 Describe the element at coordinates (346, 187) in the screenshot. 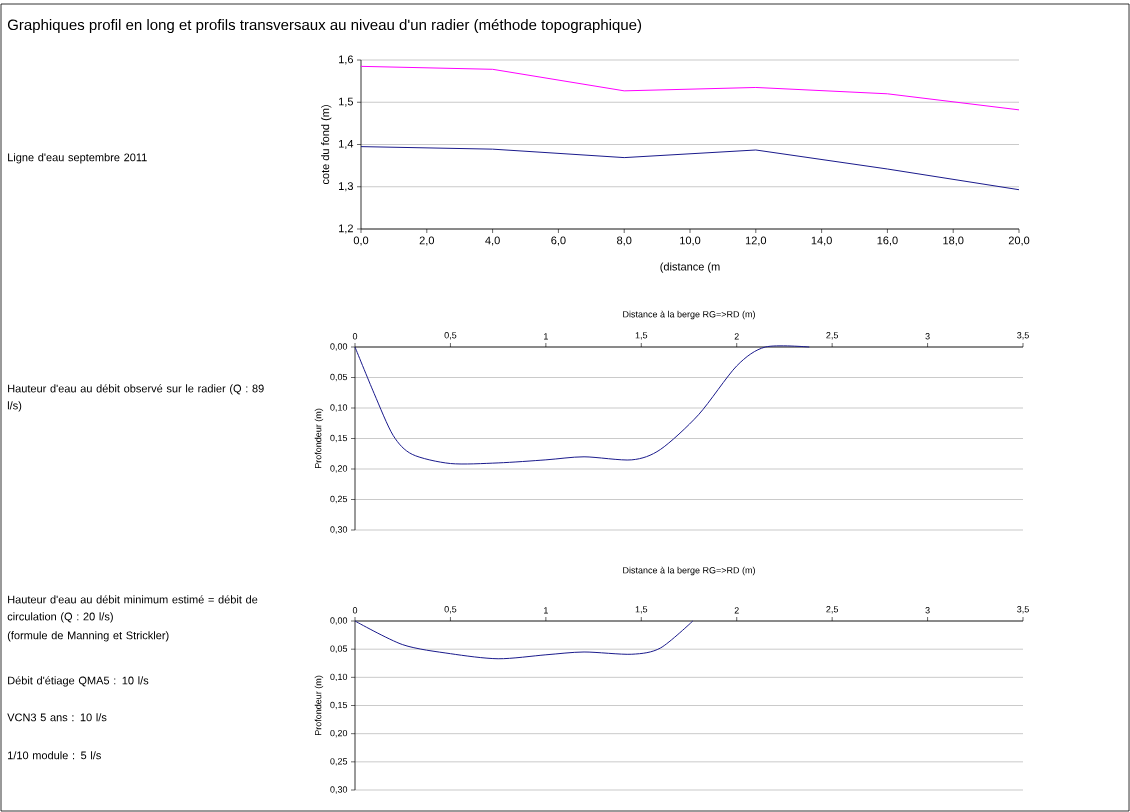

I see `y-tick-label: 1,3` at that location.